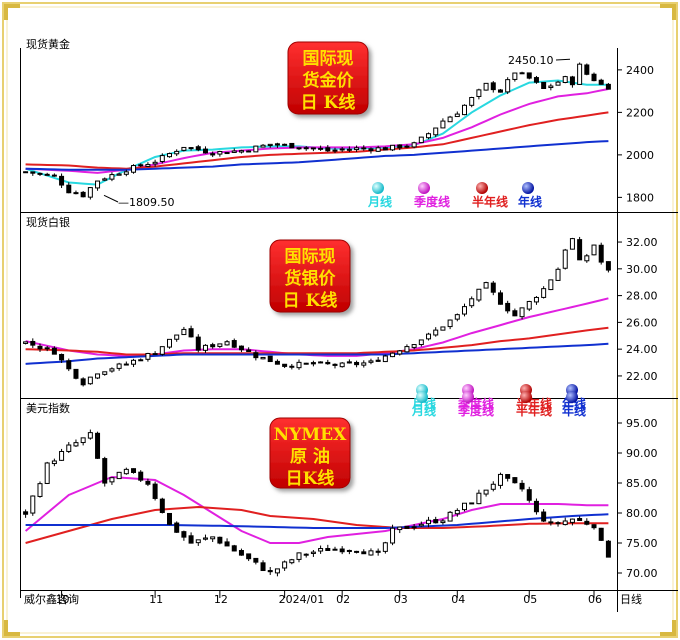 Image resolution: width=680 pixels, height=640 pixels. Describe the element at coordinates (317, 524) in the screenshot. I see `ma-half-year-line` at that location.